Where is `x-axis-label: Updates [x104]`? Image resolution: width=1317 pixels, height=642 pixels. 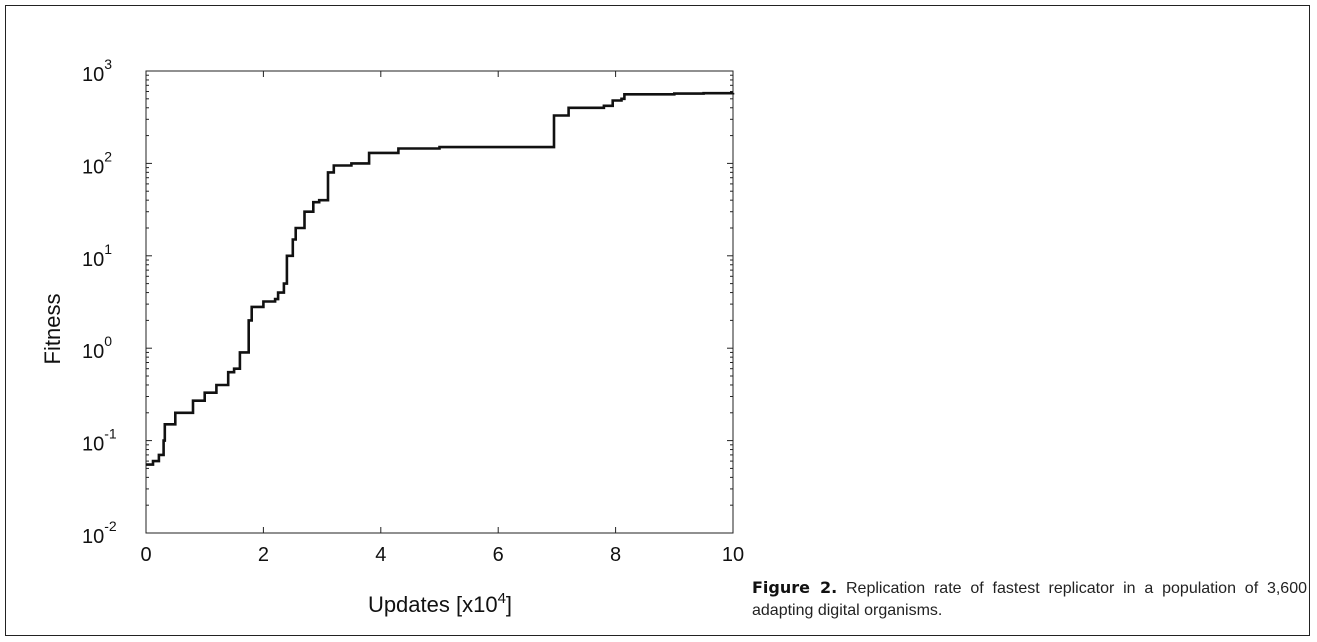 x-axis-label: Updates [x104] is located at coordinates (440, 603).